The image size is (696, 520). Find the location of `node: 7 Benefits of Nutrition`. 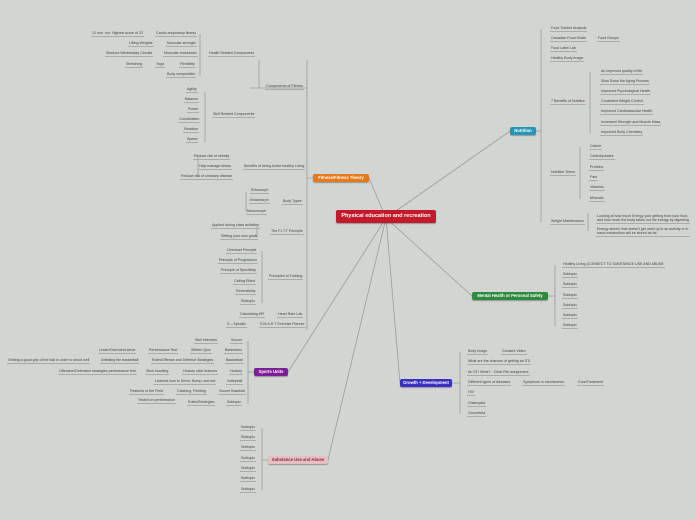

node: 7 Benefits of Nutrition is located at coordinates (568, 102).